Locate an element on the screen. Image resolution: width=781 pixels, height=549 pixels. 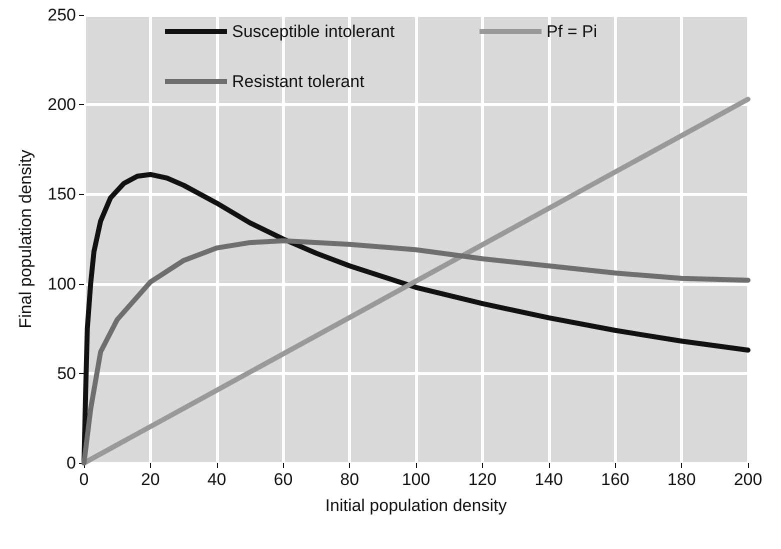
y-tick-label: 150 is located at coordinates (62, 194).